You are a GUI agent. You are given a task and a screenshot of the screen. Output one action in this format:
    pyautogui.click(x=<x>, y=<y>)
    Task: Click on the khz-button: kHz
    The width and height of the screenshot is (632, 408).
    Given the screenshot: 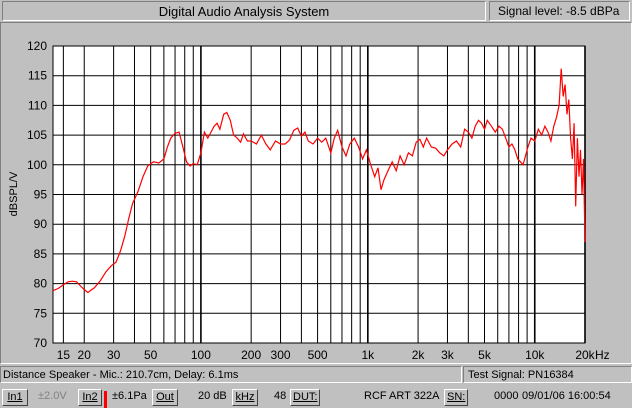 What is the action you would take?
    pyautogui.click(x=245, y=397)
    